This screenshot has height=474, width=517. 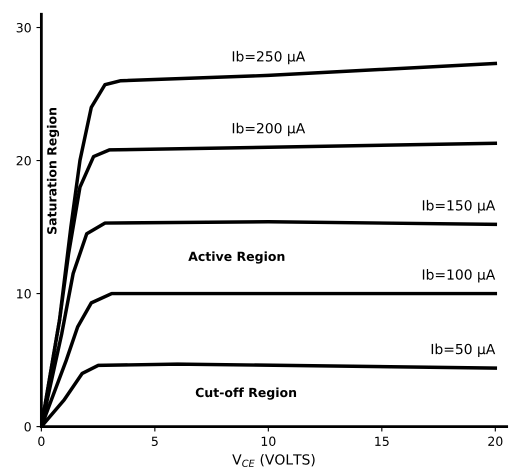 What do you see at coordinates (459, 275) in the screenshot?
I see `series-label: Ib=100 µA` at bounding box center [459, 275].